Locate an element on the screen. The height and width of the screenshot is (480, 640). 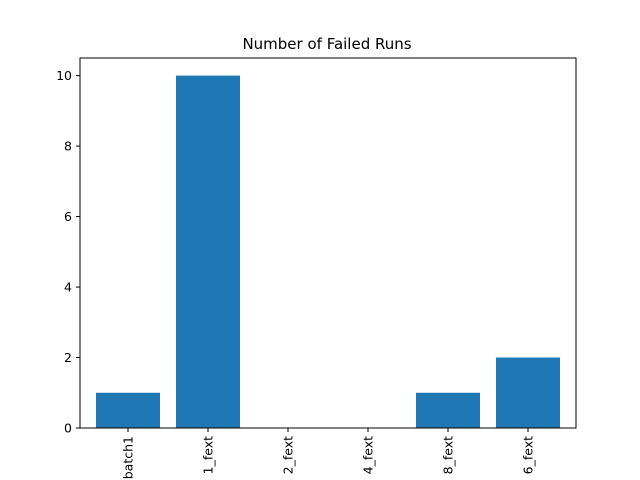
x-tick-label: 8_fext is located at coordinates (448, 455).